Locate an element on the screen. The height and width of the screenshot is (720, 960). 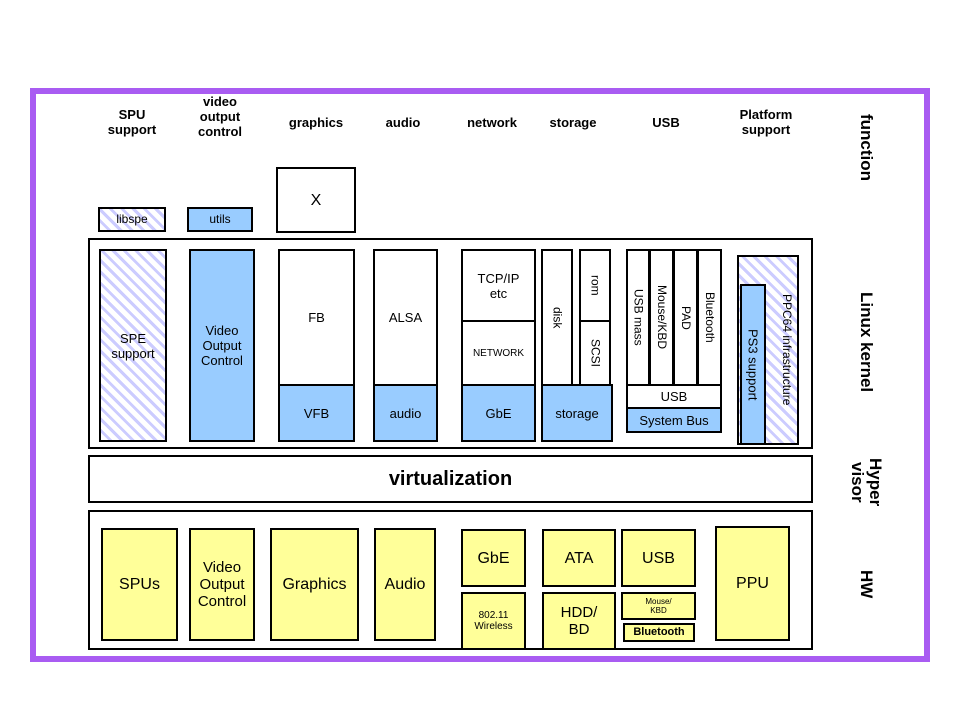
kernel-pad-label: PAD is located at coordinates (686, 317).